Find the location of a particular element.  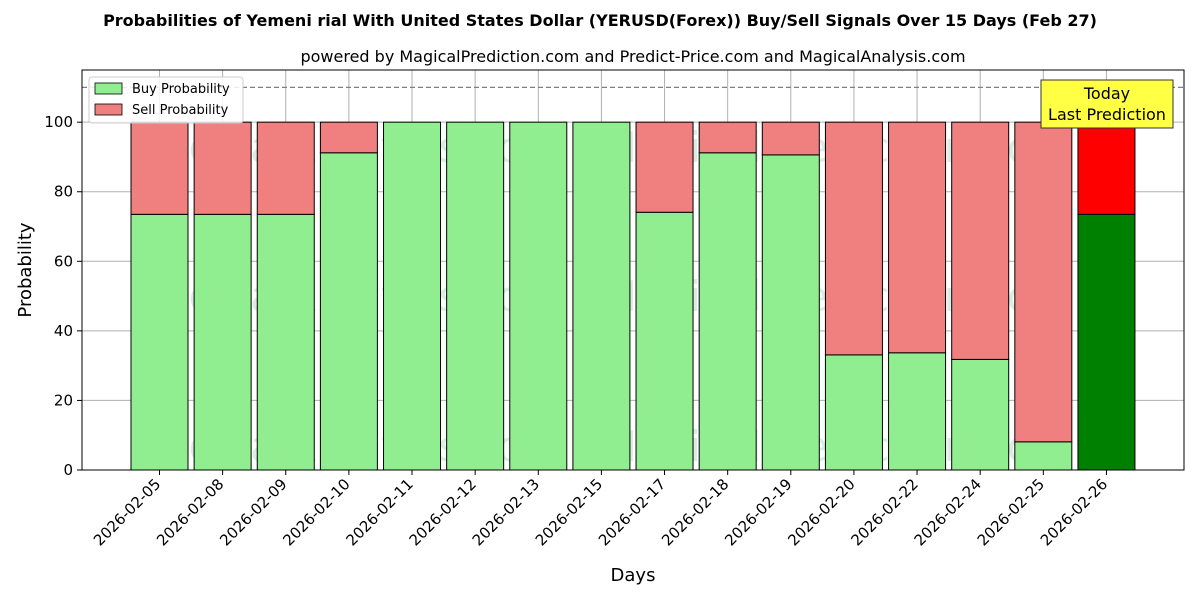

x-tick-label: 2026-02-11 is located at coordinates (379, 512).